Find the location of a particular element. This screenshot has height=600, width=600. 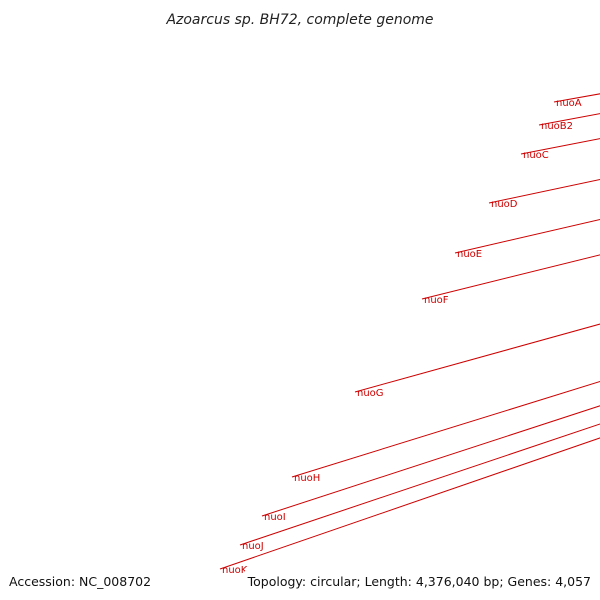

gene-label-nuoi: nuoI is located at coordinates (275, 517).